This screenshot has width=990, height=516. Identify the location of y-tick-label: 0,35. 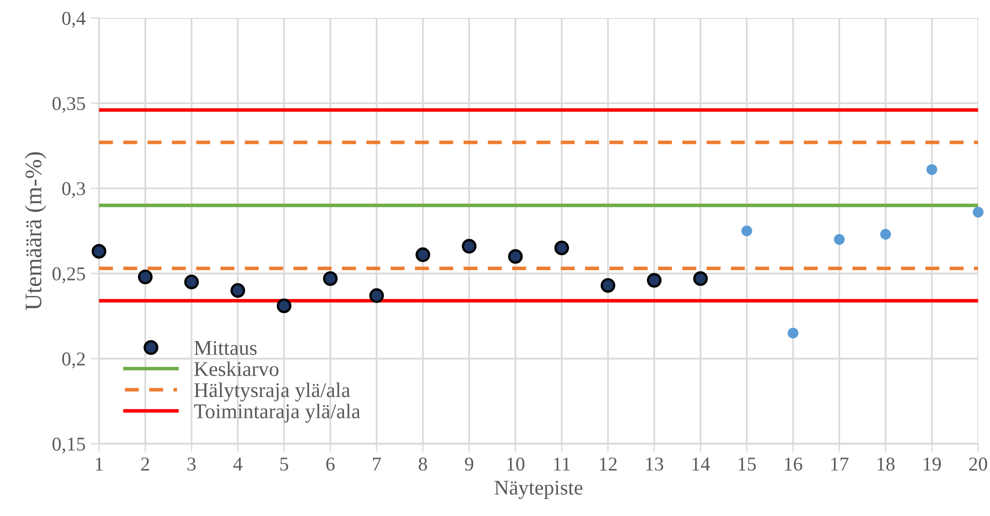
(69, 105).